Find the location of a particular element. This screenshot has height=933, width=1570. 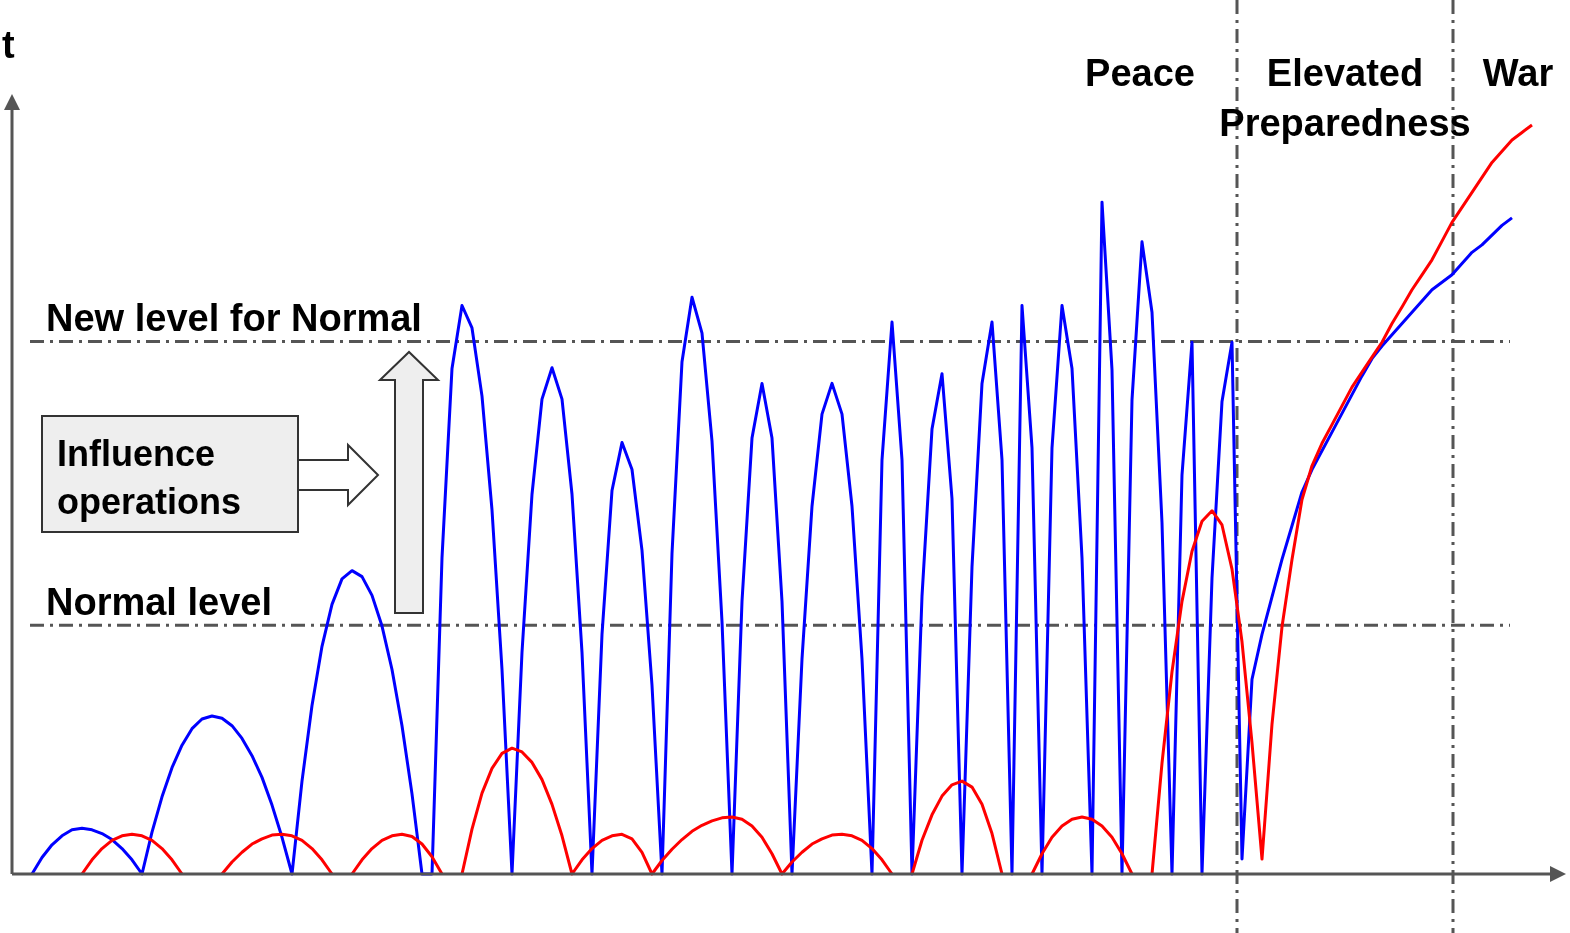

text: Peace is located at coordinates (1140, 73).